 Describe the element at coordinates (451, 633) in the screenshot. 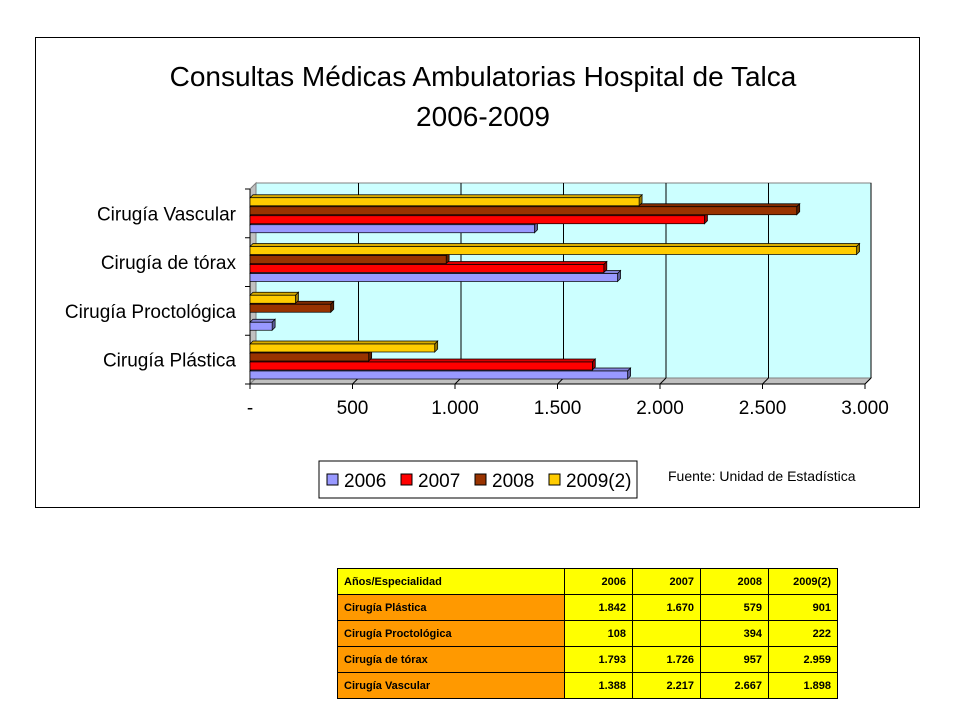

I see `table-row-label: Cirugía Proctológica` at that location.